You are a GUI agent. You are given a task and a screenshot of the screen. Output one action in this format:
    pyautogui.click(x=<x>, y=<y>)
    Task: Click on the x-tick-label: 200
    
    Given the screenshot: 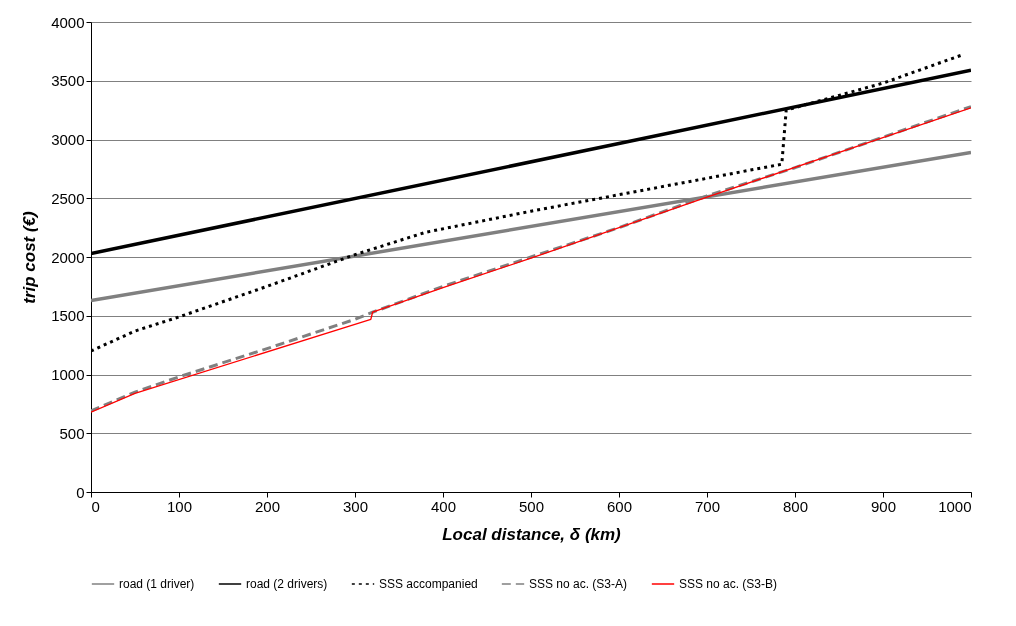 What is the action you would take?
    pyautogui.click(x=267, y=506)
    